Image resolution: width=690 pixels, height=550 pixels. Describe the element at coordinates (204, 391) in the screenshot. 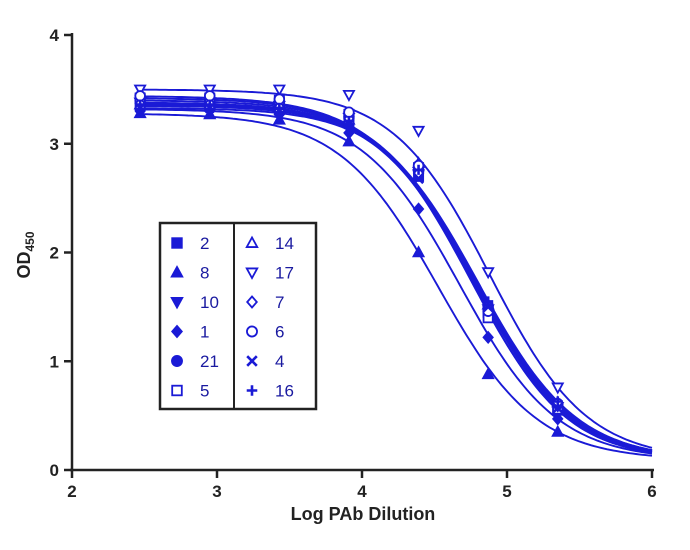

I see `legend-label: 5` at that location.